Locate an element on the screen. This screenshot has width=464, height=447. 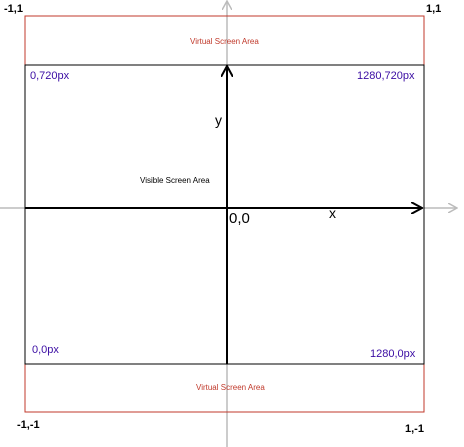
corner-label-bottom-right: 1,-1 is located at coordinates (414, 429).